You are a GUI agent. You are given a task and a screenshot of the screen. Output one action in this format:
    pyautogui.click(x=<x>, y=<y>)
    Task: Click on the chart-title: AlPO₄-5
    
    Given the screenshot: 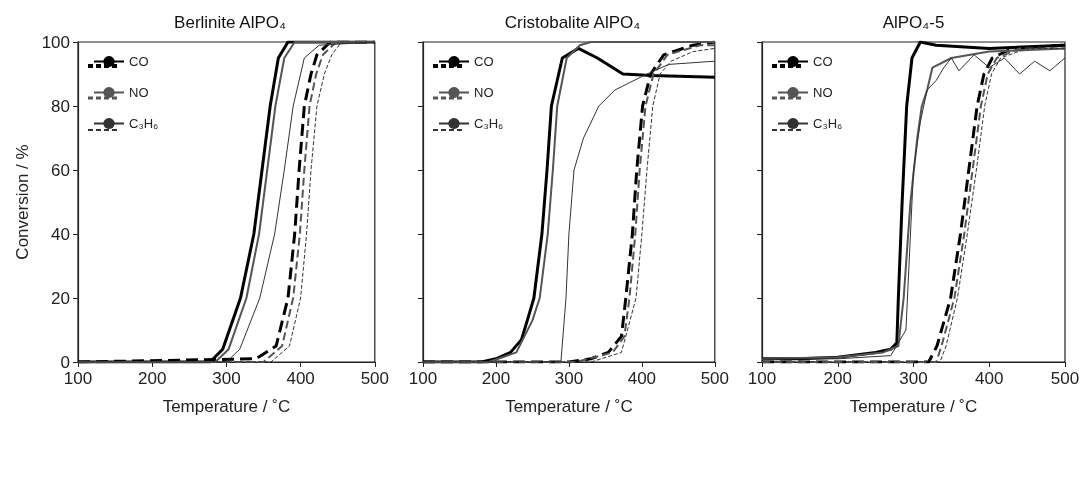 What is the action you would take?
    pyautogui.click(x=913, y=22)
    